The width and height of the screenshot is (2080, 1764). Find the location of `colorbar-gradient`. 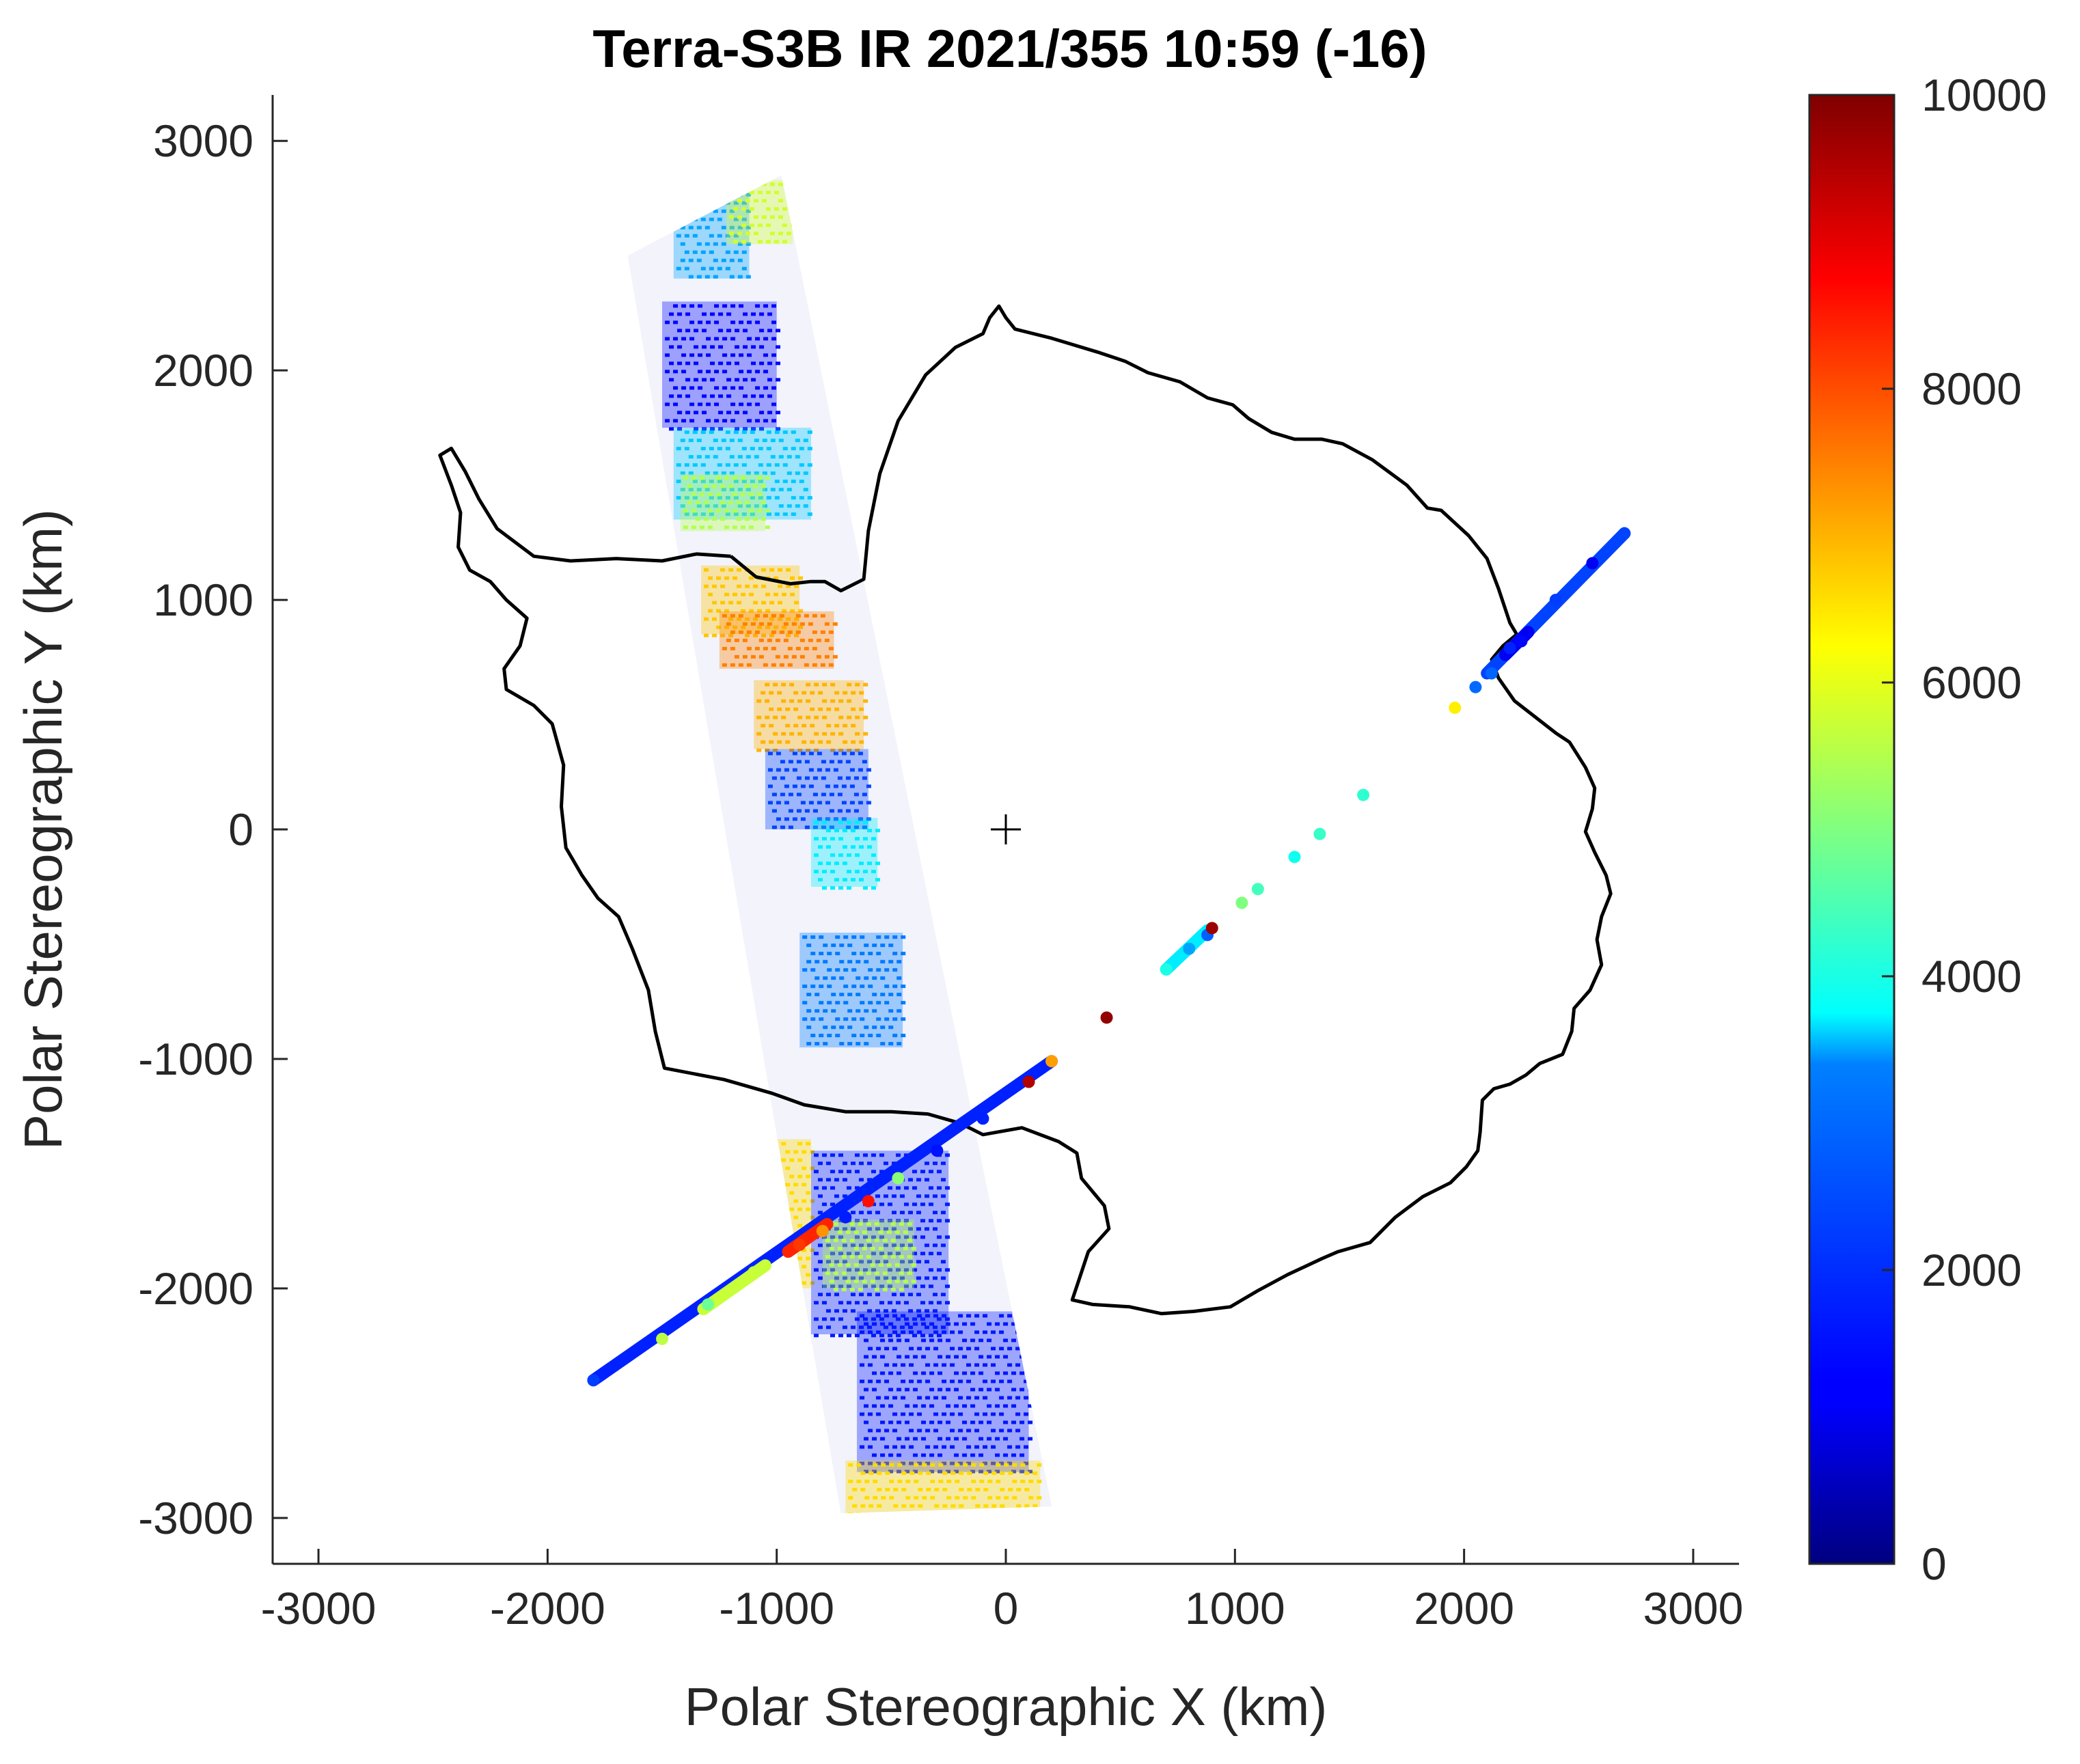

colorbar-gradient is located at coordinates (1852, 829).